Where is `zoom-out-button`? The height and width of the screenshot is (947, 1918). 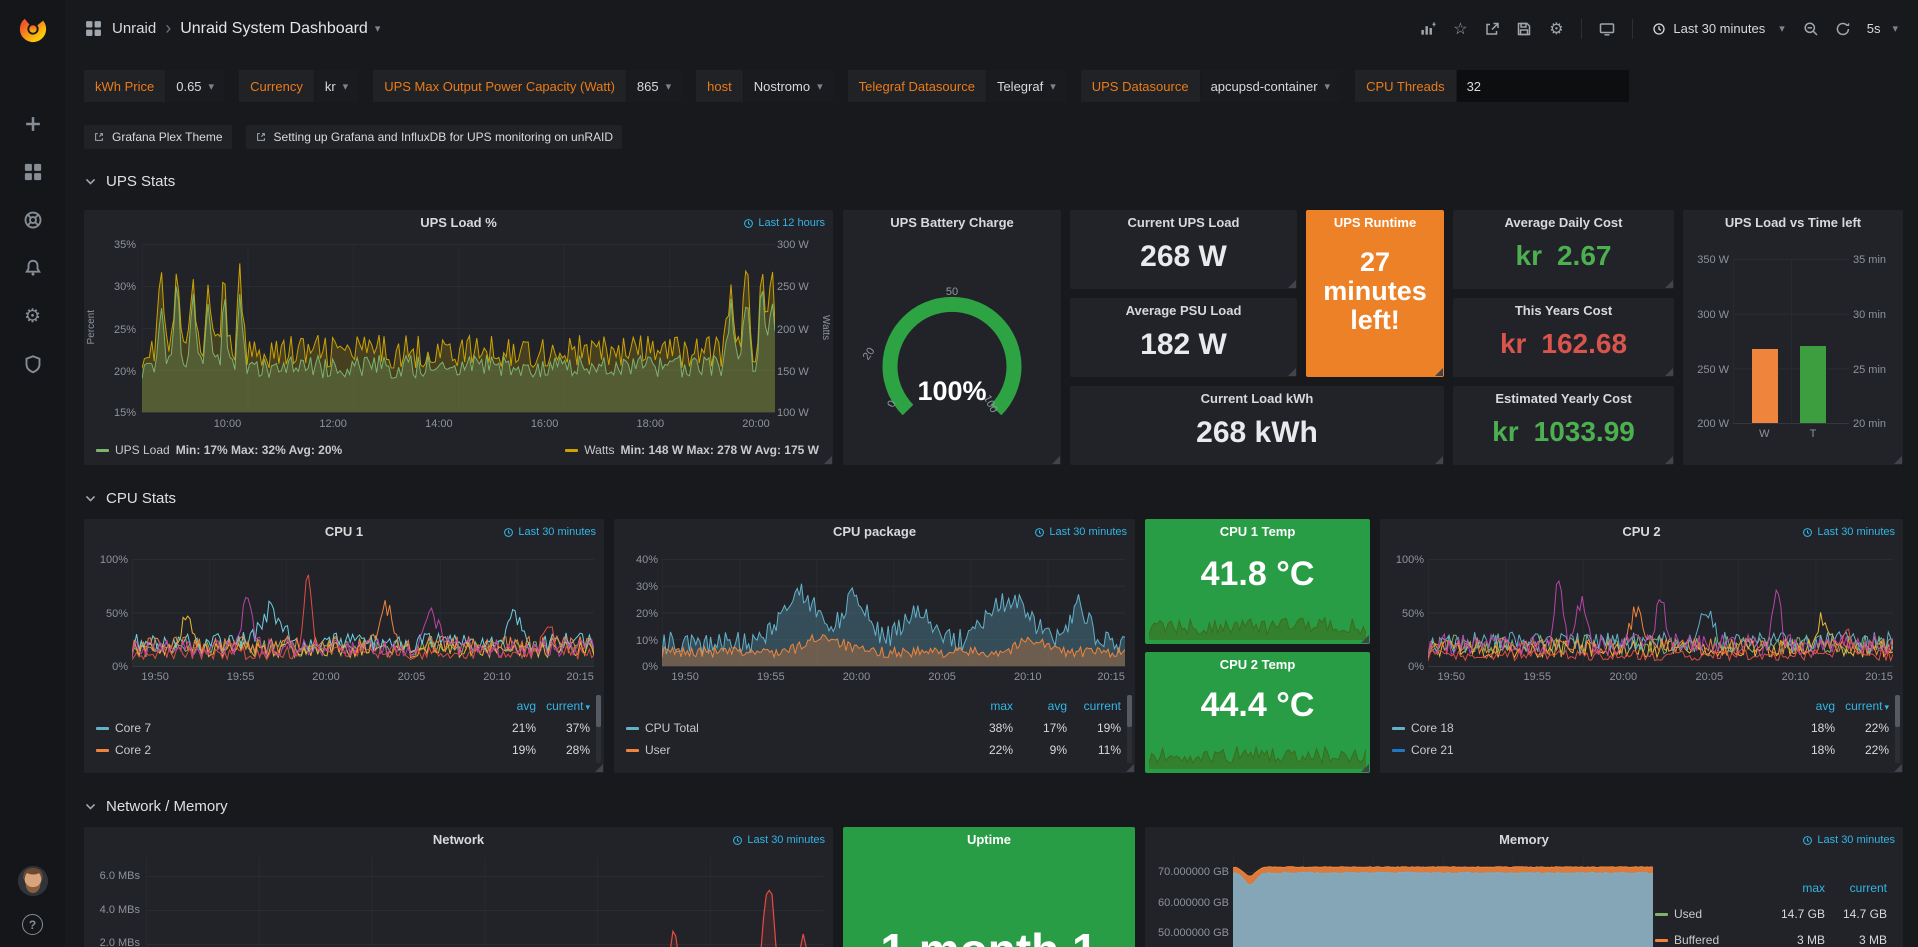 zoom-out-button is located at coordinates (1811, 29).